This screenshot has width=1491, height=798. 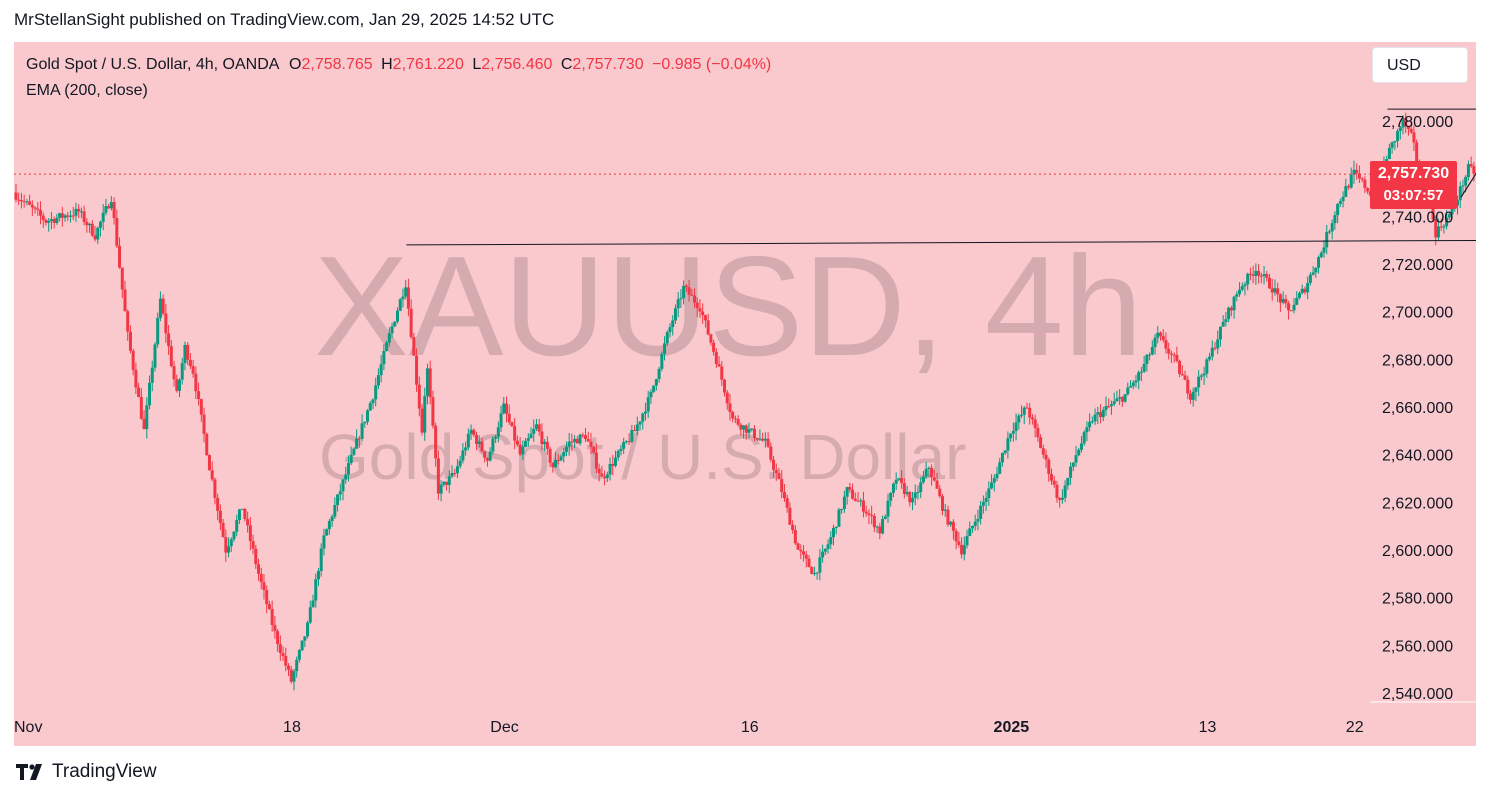 I want to click on x-tick-label: Dec, so click(x=504, y=727).